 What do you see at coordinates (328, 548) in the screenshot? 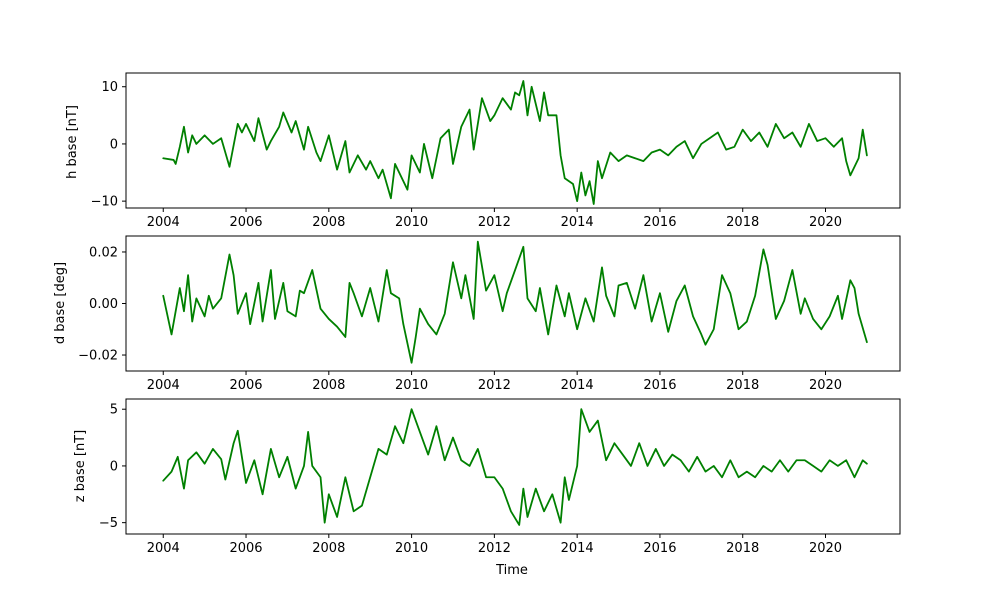
I see `z-x-tick-label: 2008` at bounding box center [328, 548].